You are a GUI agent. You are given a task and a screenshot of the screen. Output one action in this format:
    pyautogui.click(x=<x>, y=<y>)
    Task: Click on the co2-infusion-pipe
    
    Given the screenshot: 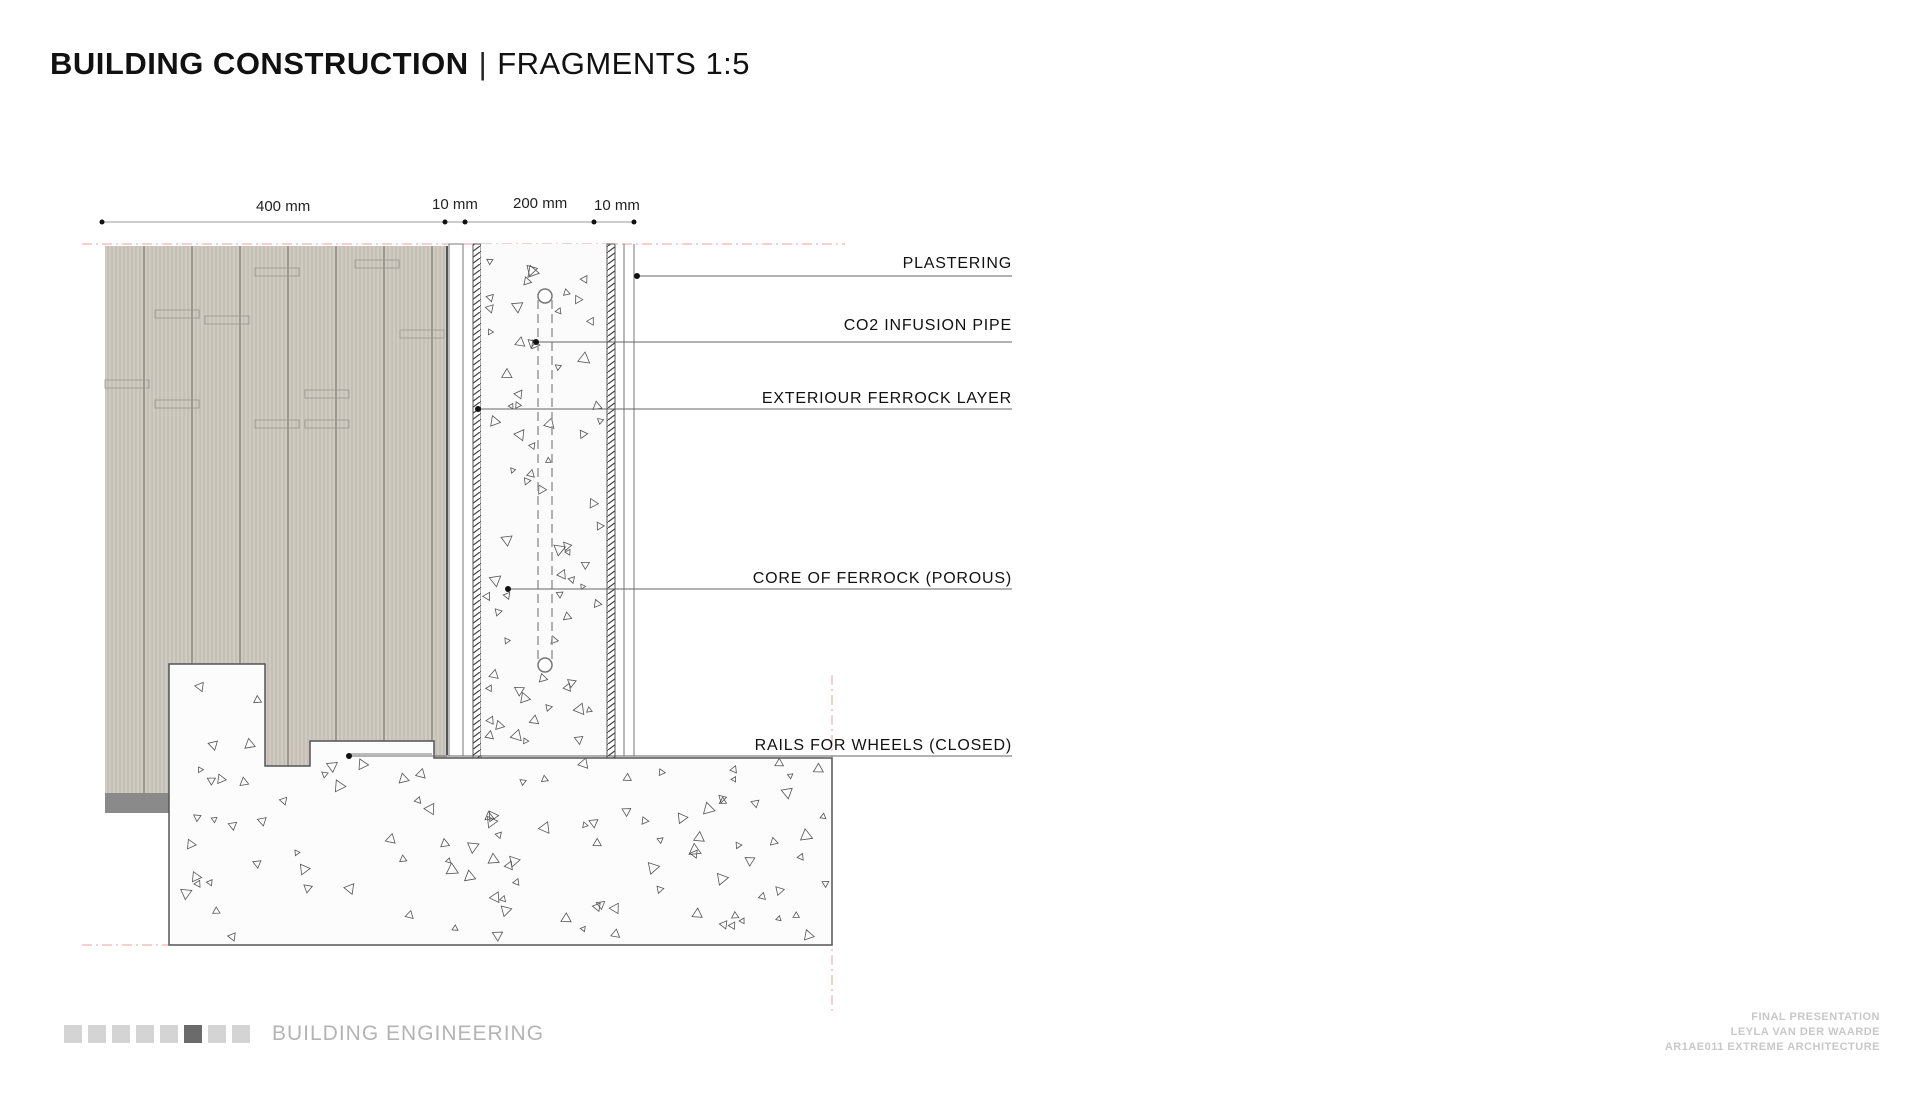 What is the action you would take?
    pyautogui.click(x=545, y=480)
    